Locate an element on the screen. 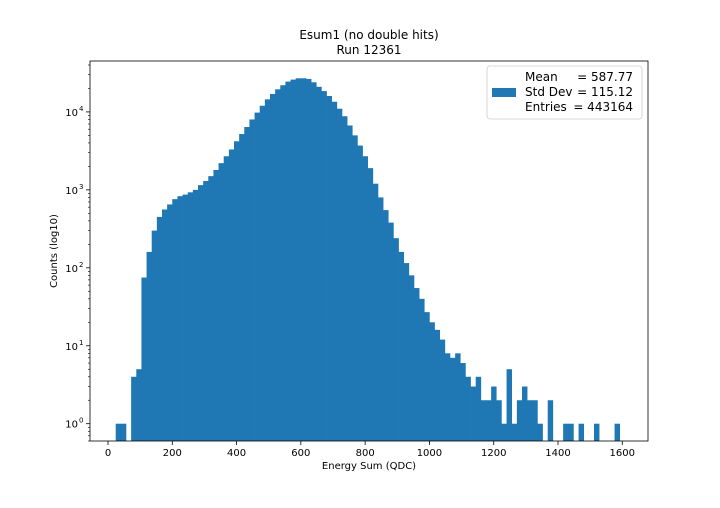 Image resolution: width=720 pixels, height=508 pixels. legend-box is located at coordinates (564, 92).